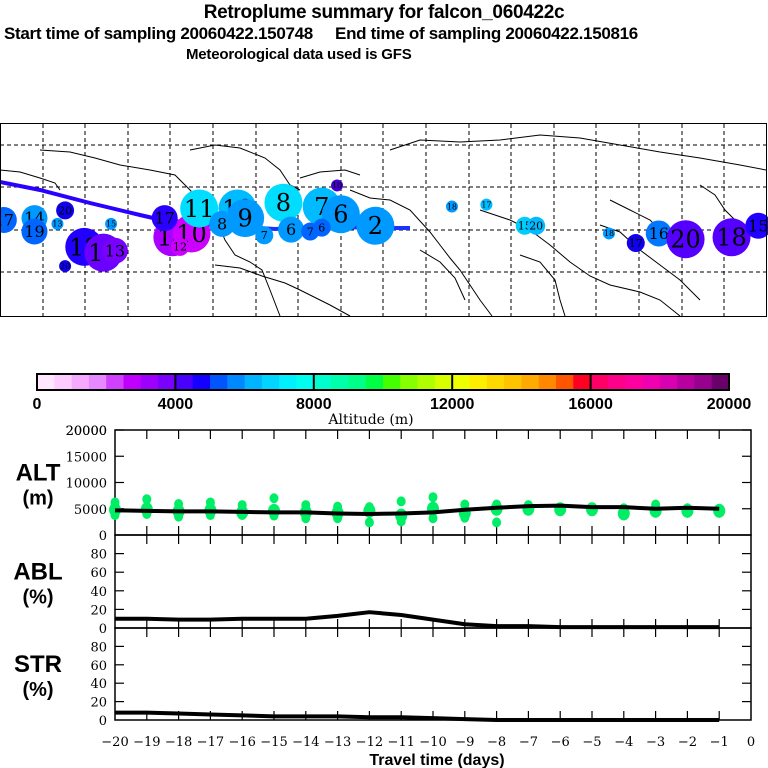  Describe the element at coordinates (86, 431) in the screenshot. I see `y-tick-label: 20000` at that location.